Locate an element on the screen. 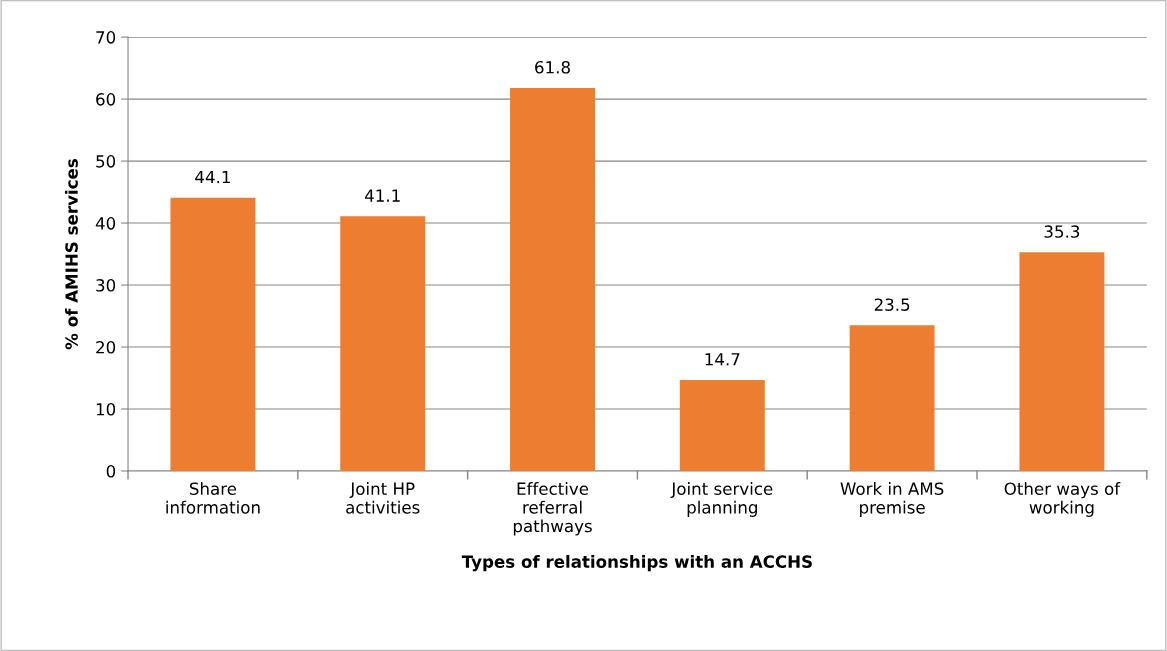 The height and width of the screenshot is (651, 1167). data-label: 23.5 is located at coordinates (892, 304).